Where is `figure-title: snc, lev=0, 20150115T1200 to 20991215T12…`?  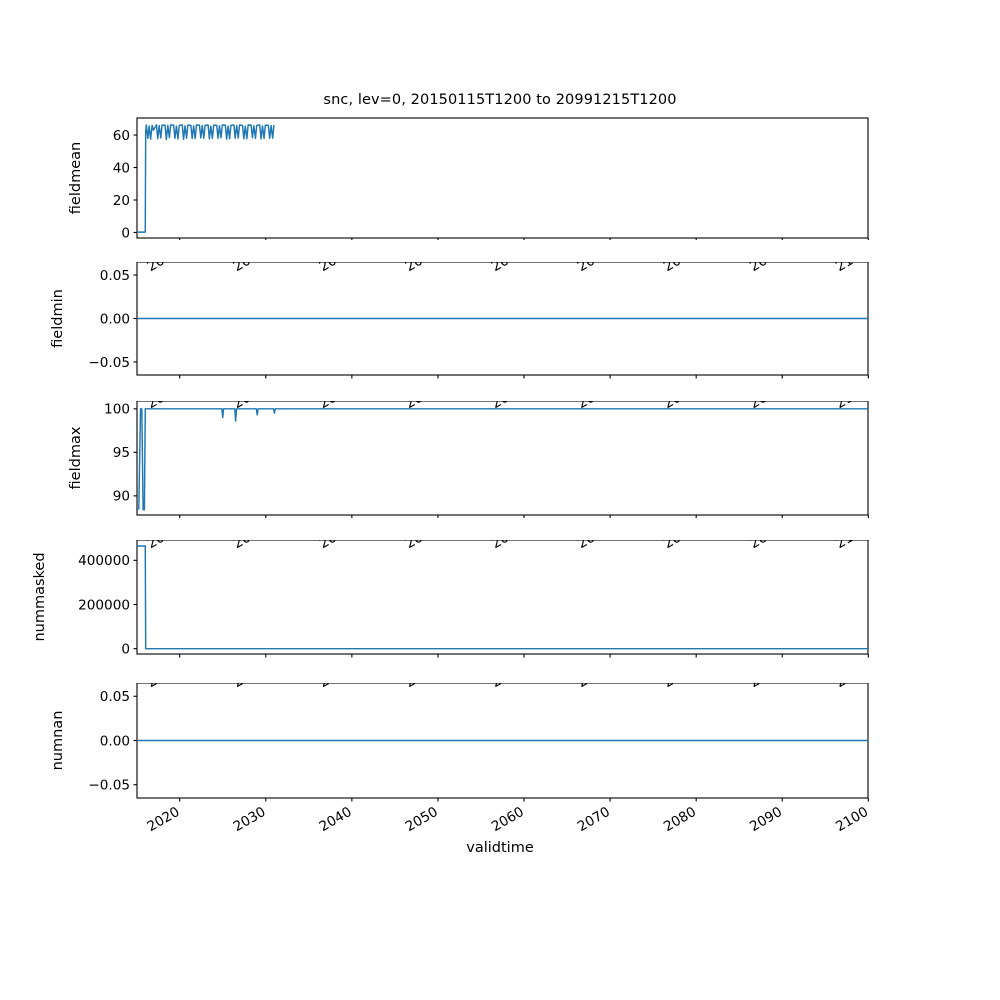
figure-title: snc, lev=0, 20150115T1200 to 20991215T12… is located at coordinates (500, 100).